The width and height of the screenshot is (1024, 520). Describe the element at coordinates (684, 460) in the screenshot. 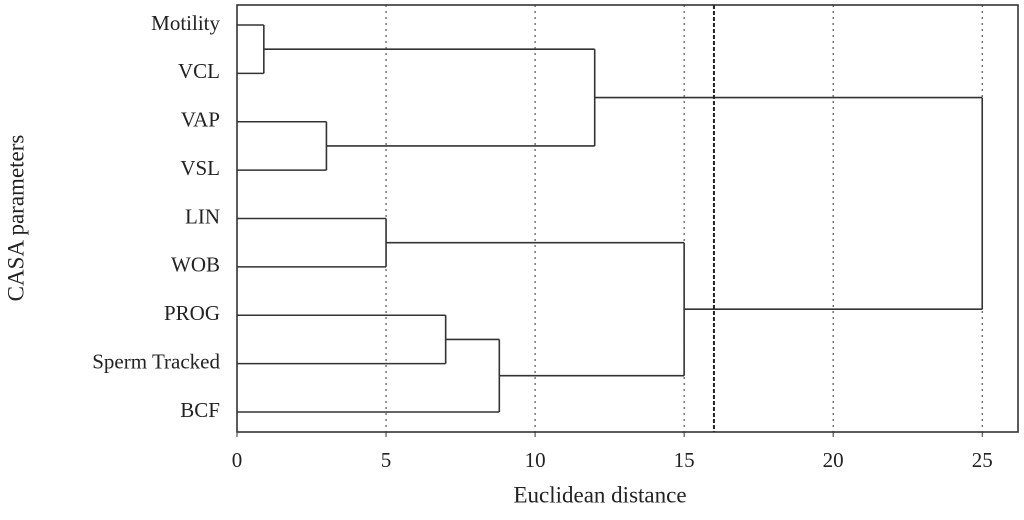

I see `x-tick-label: 15` at that location.